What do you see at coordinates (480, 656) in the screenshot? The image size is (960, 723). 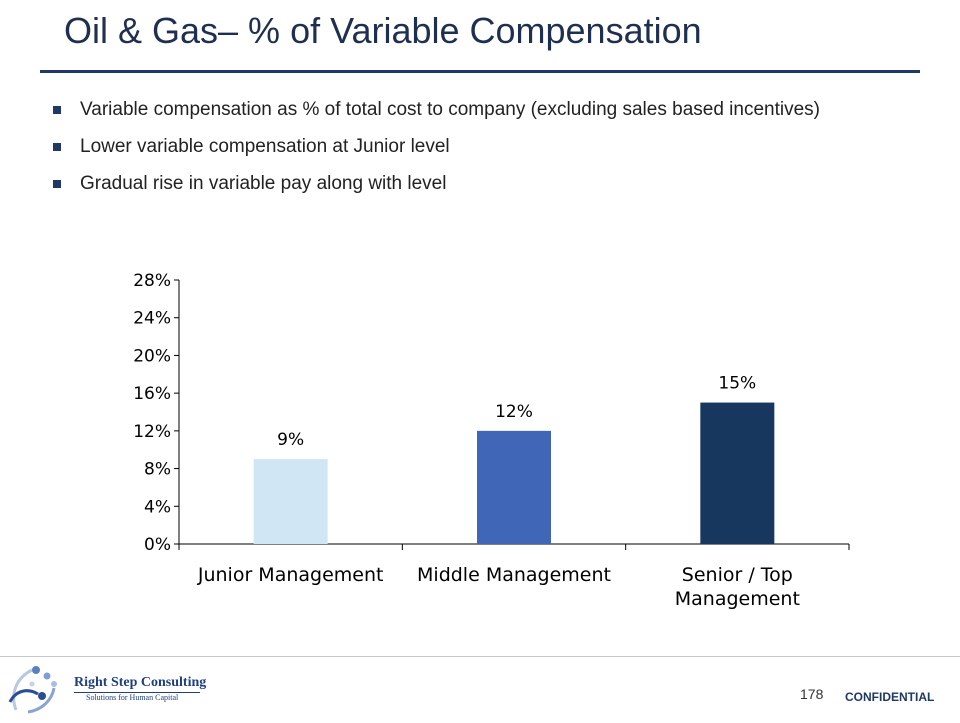 I see `footer-divider` at bounding box center [480, 656].